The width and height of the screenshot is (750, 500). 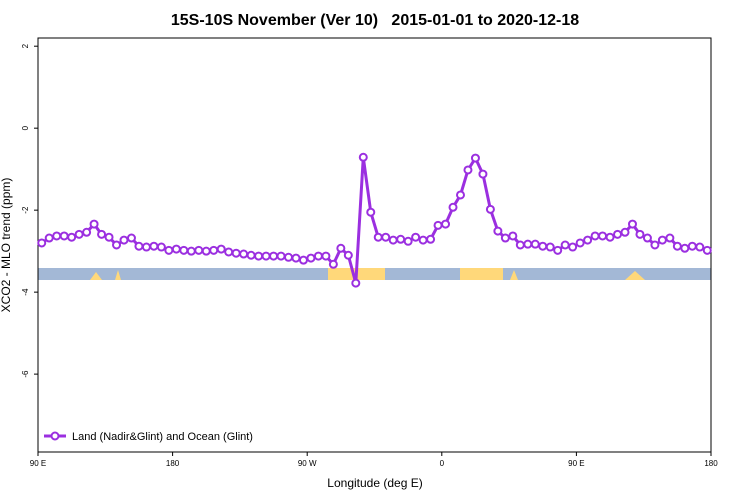 What do you see at coordinates (442, 463) in the screenshot?
I see `x-tick-label: 0` at bounding box center [442, 463].